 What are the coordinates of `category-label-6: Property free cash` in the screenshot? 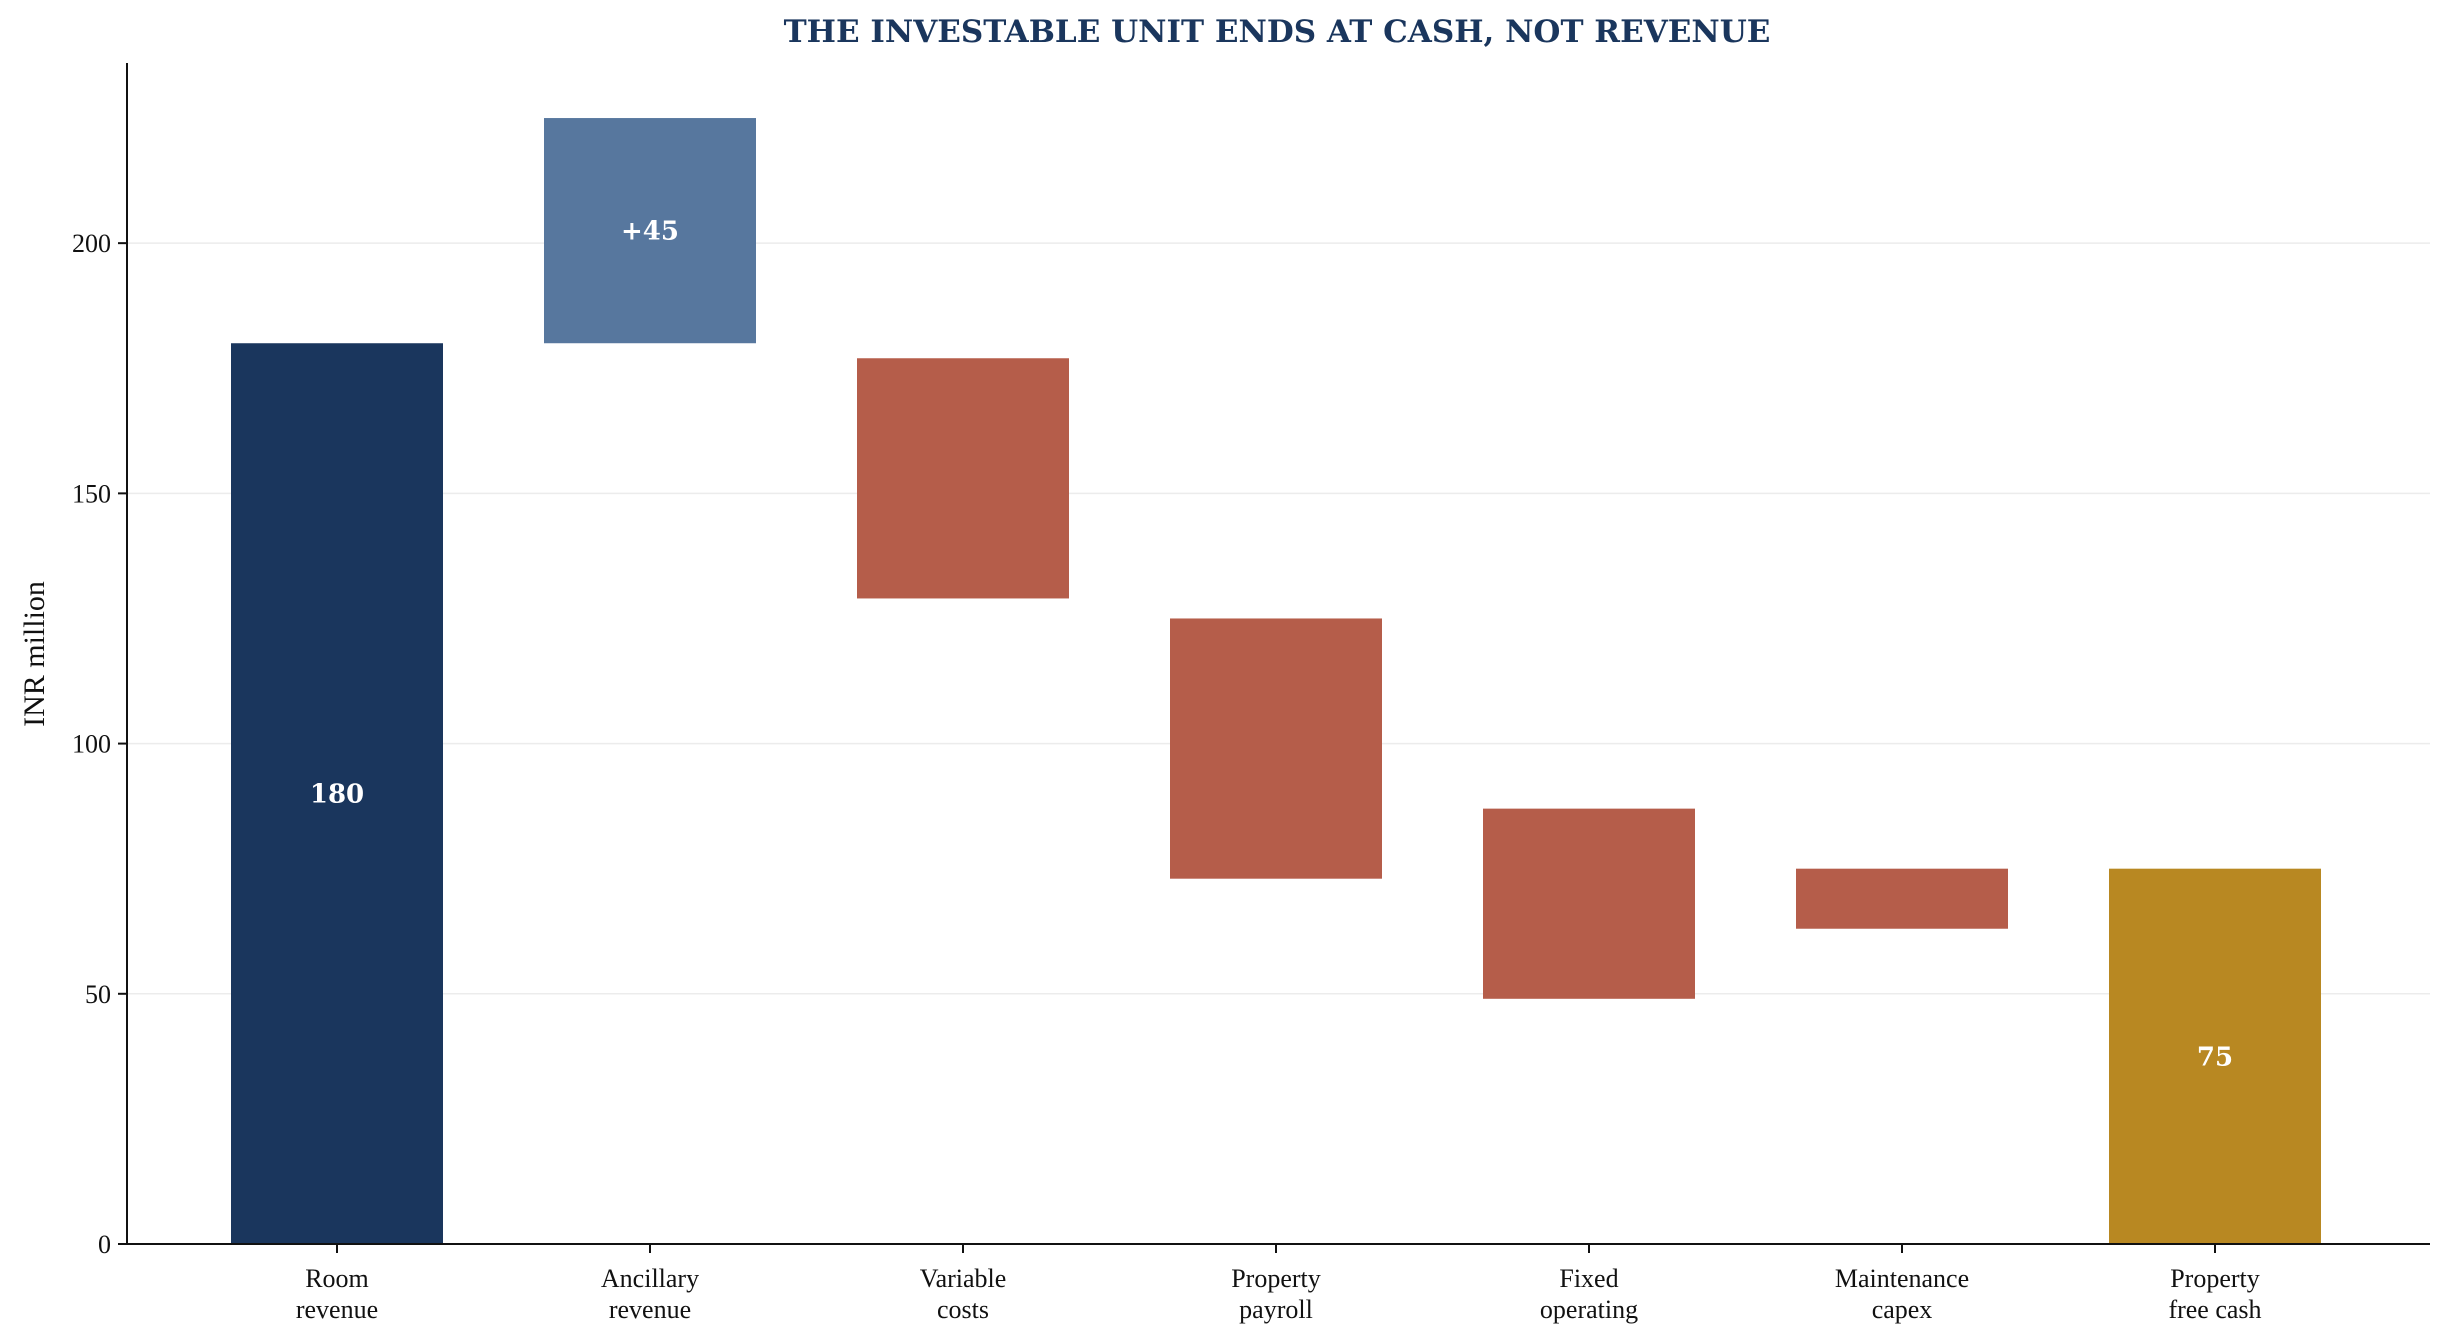 It's located at (2214, 1294).